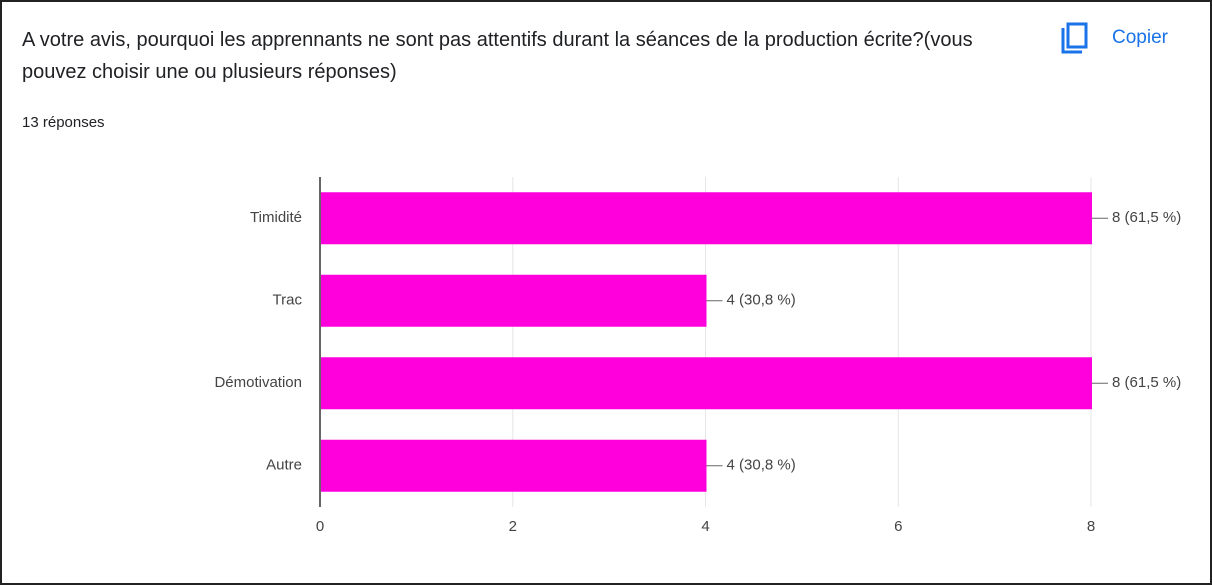 This screenshot has height=585, width=1212. What do you see at coordinates (898, 526) in the screenshot?
I see `x-tick-label: 6` at bounding box center [898, 526].